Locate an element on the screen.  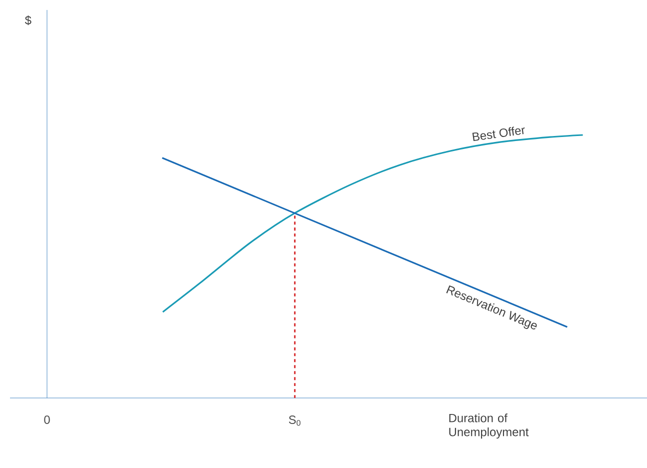
text: Best Offer is located at coordinates (498, 134).